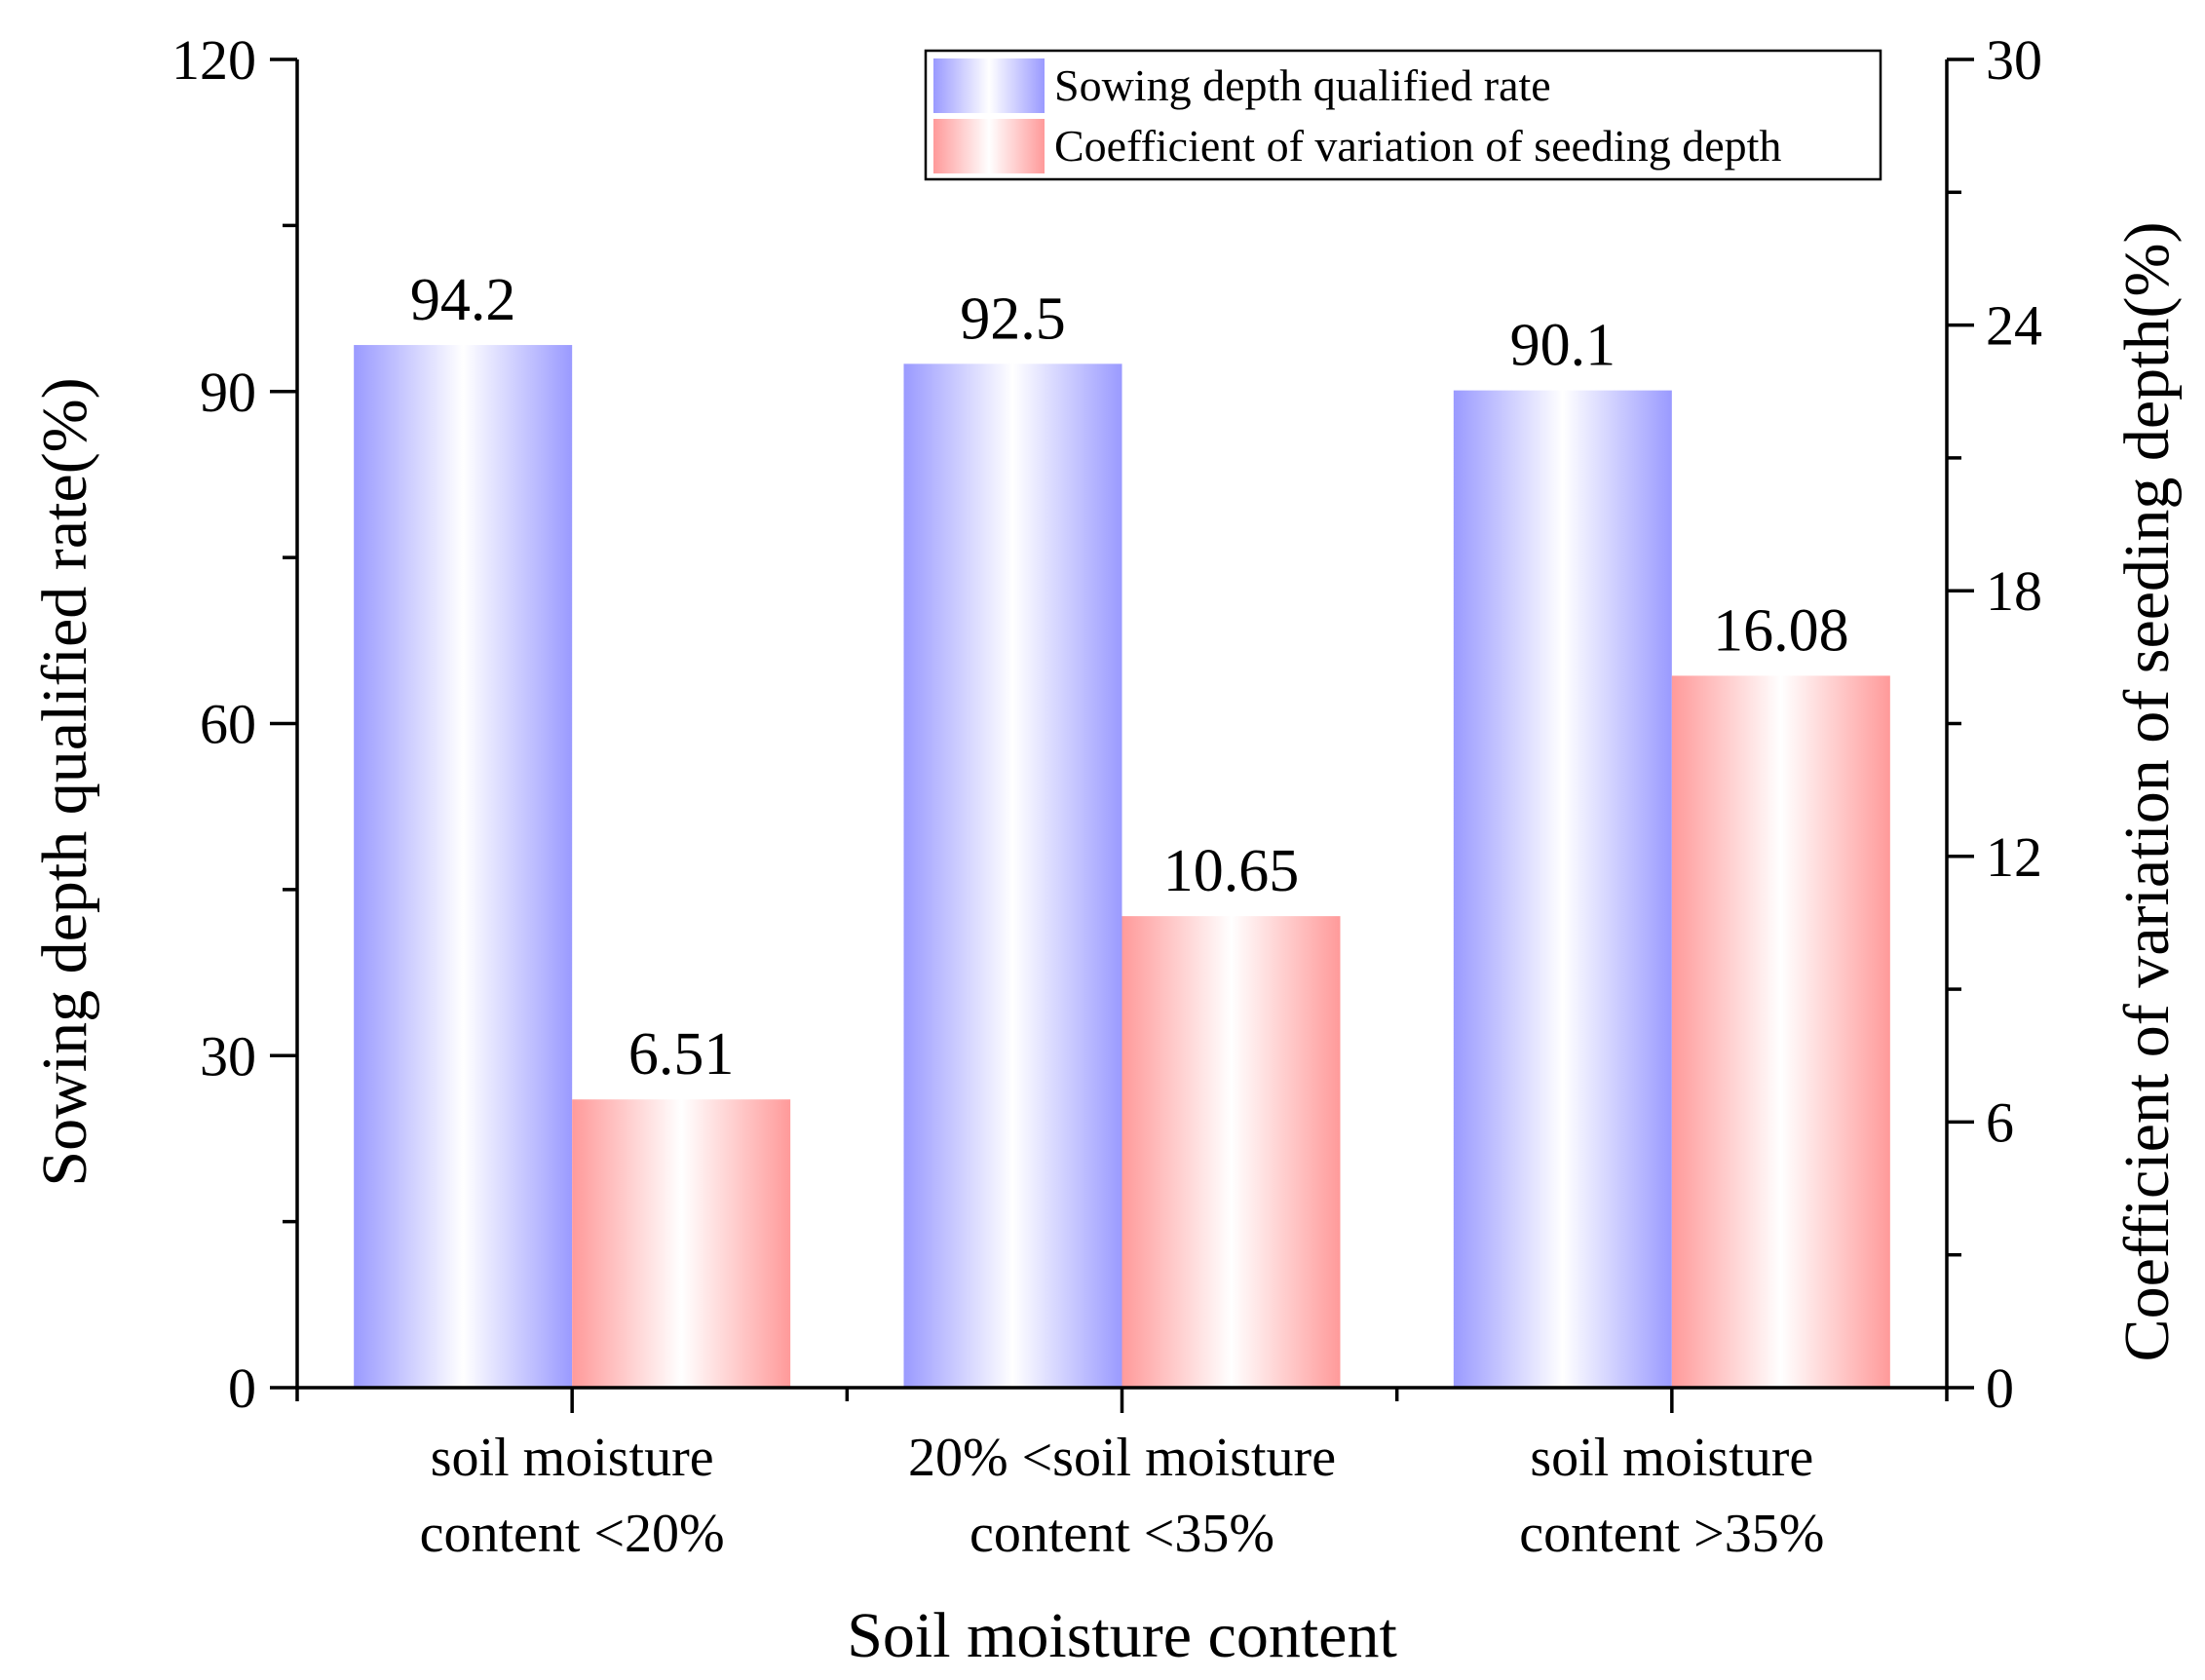 The width and height of the screenshot is (2205, 1680). I want to click on y-left-tick-label: 30, so click(228, 1056).